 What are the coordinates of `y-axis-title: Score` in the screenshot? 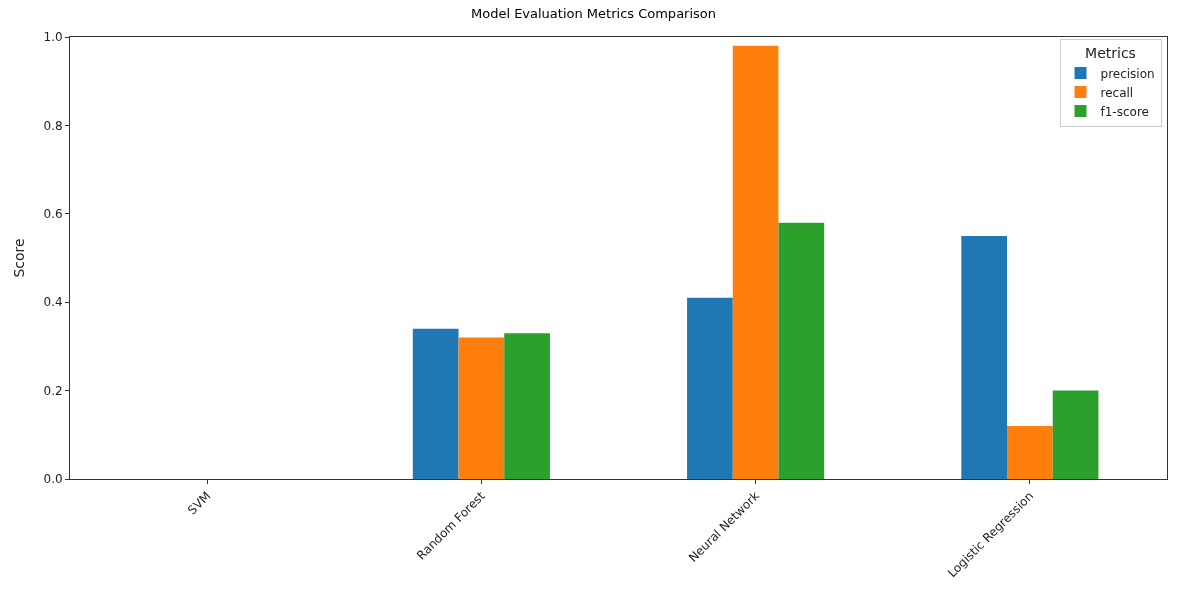 It's located at (19, 258).